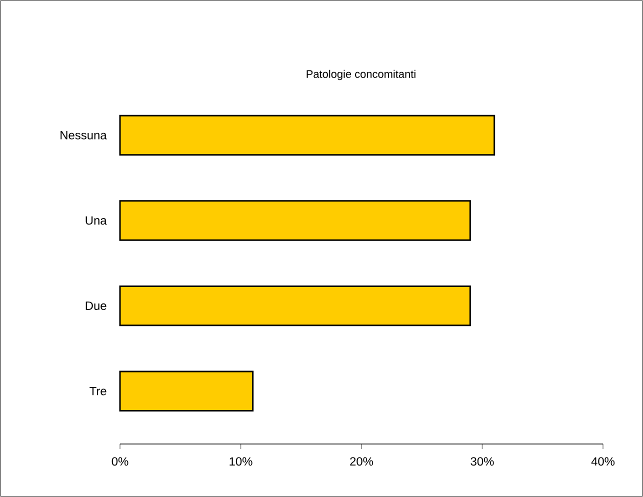 This screenshot has height=497, width=643. I want to click on y-tick-label: Due, so click(96, 306).